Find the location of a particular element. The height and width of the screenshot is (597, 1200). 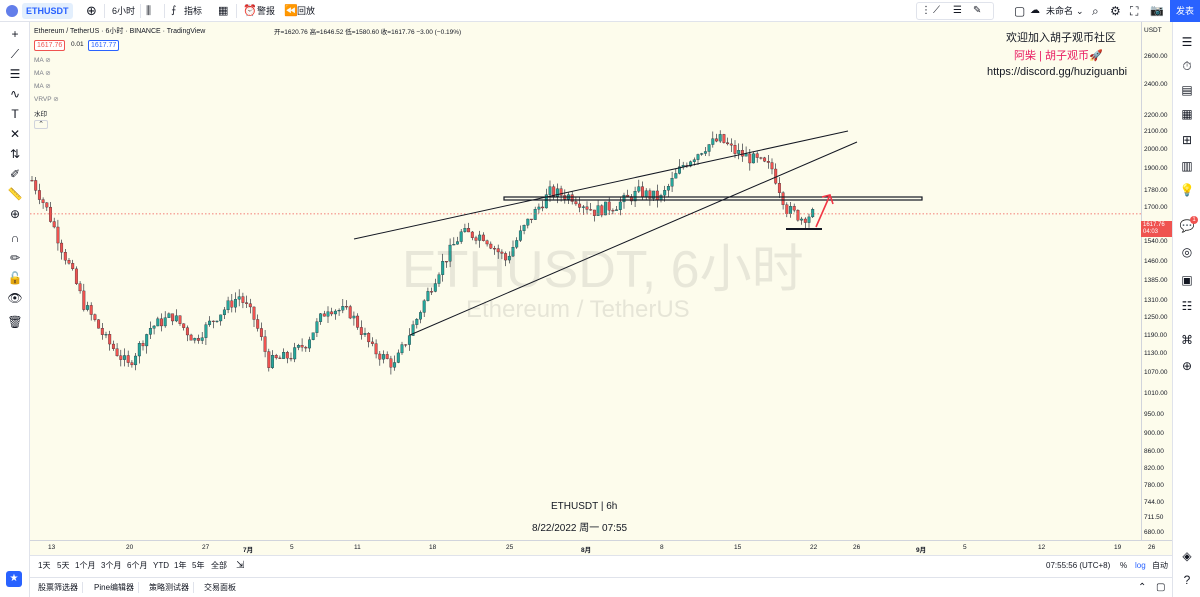

candles-chart-type-icon: ⫼ is located at coordinates (149, 11).